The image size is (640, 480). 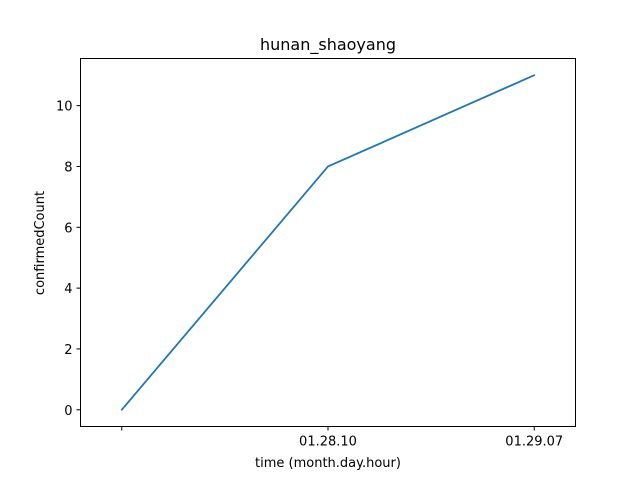 I want to click on y-tick-label: 10, so click(x=64, y=107).